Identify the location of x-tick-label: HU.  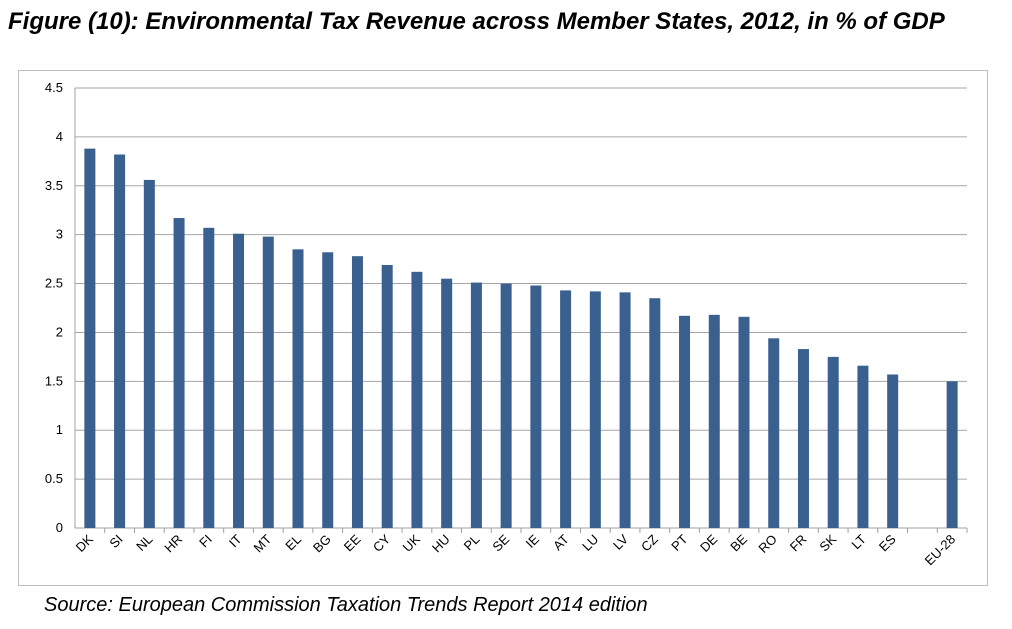
(441, 544).